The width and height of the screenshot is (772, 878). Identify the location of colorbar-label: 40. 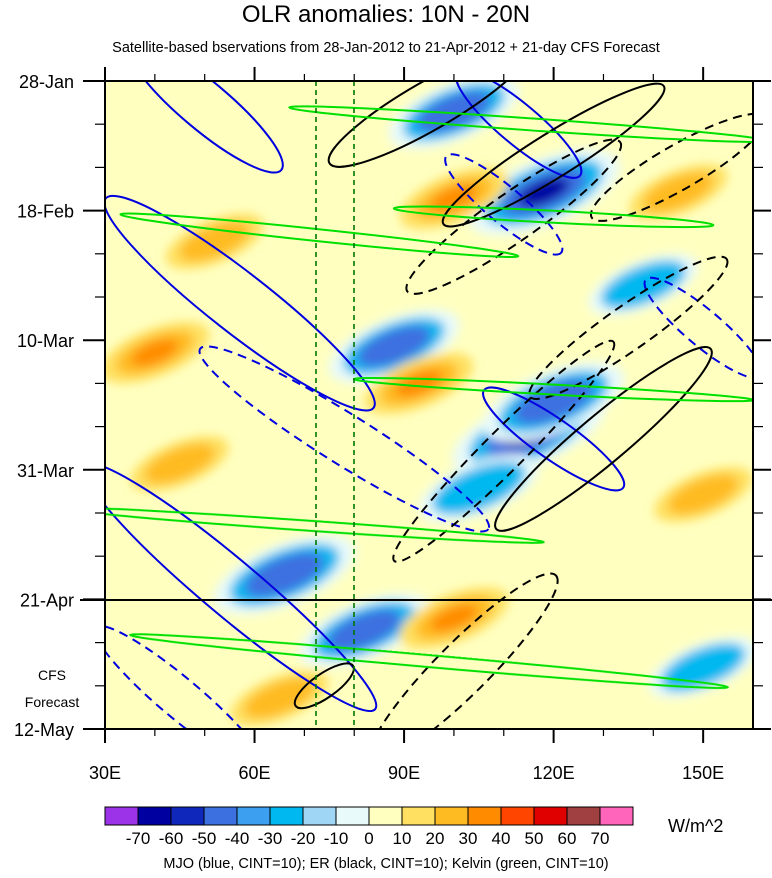
(501, 838).